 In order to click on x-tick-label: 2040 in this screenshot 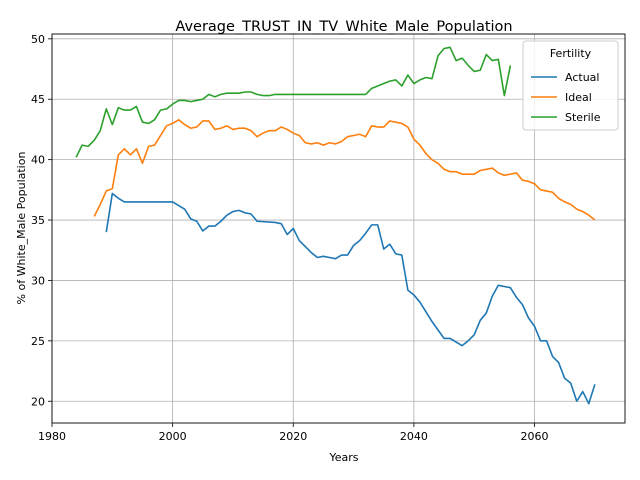, I will do `click(414, 436)`.